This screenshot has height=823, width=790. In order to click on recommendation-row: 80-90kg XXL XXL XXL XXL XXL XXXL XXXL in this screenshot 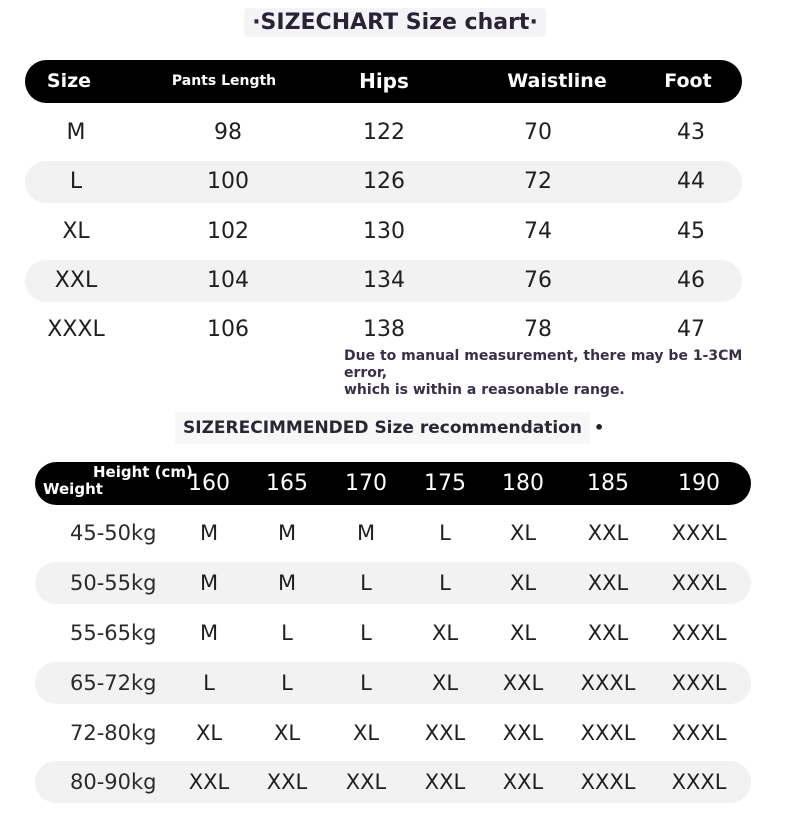, I will do `click(393, 782)`.